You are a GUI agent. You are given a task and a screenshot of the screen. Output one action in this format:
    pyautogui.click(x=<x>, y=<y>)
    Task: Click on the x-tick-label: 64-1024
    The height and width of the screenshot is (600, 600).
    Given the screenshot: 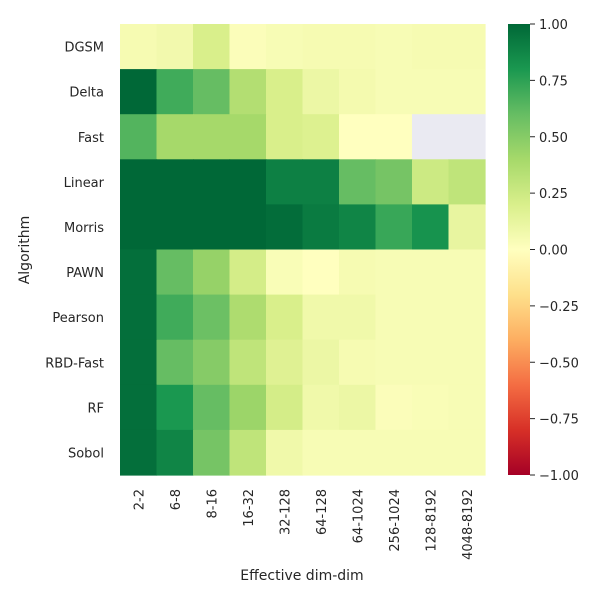 What is the action you would take?
    pyautogui.click(x=358, y=516)
    